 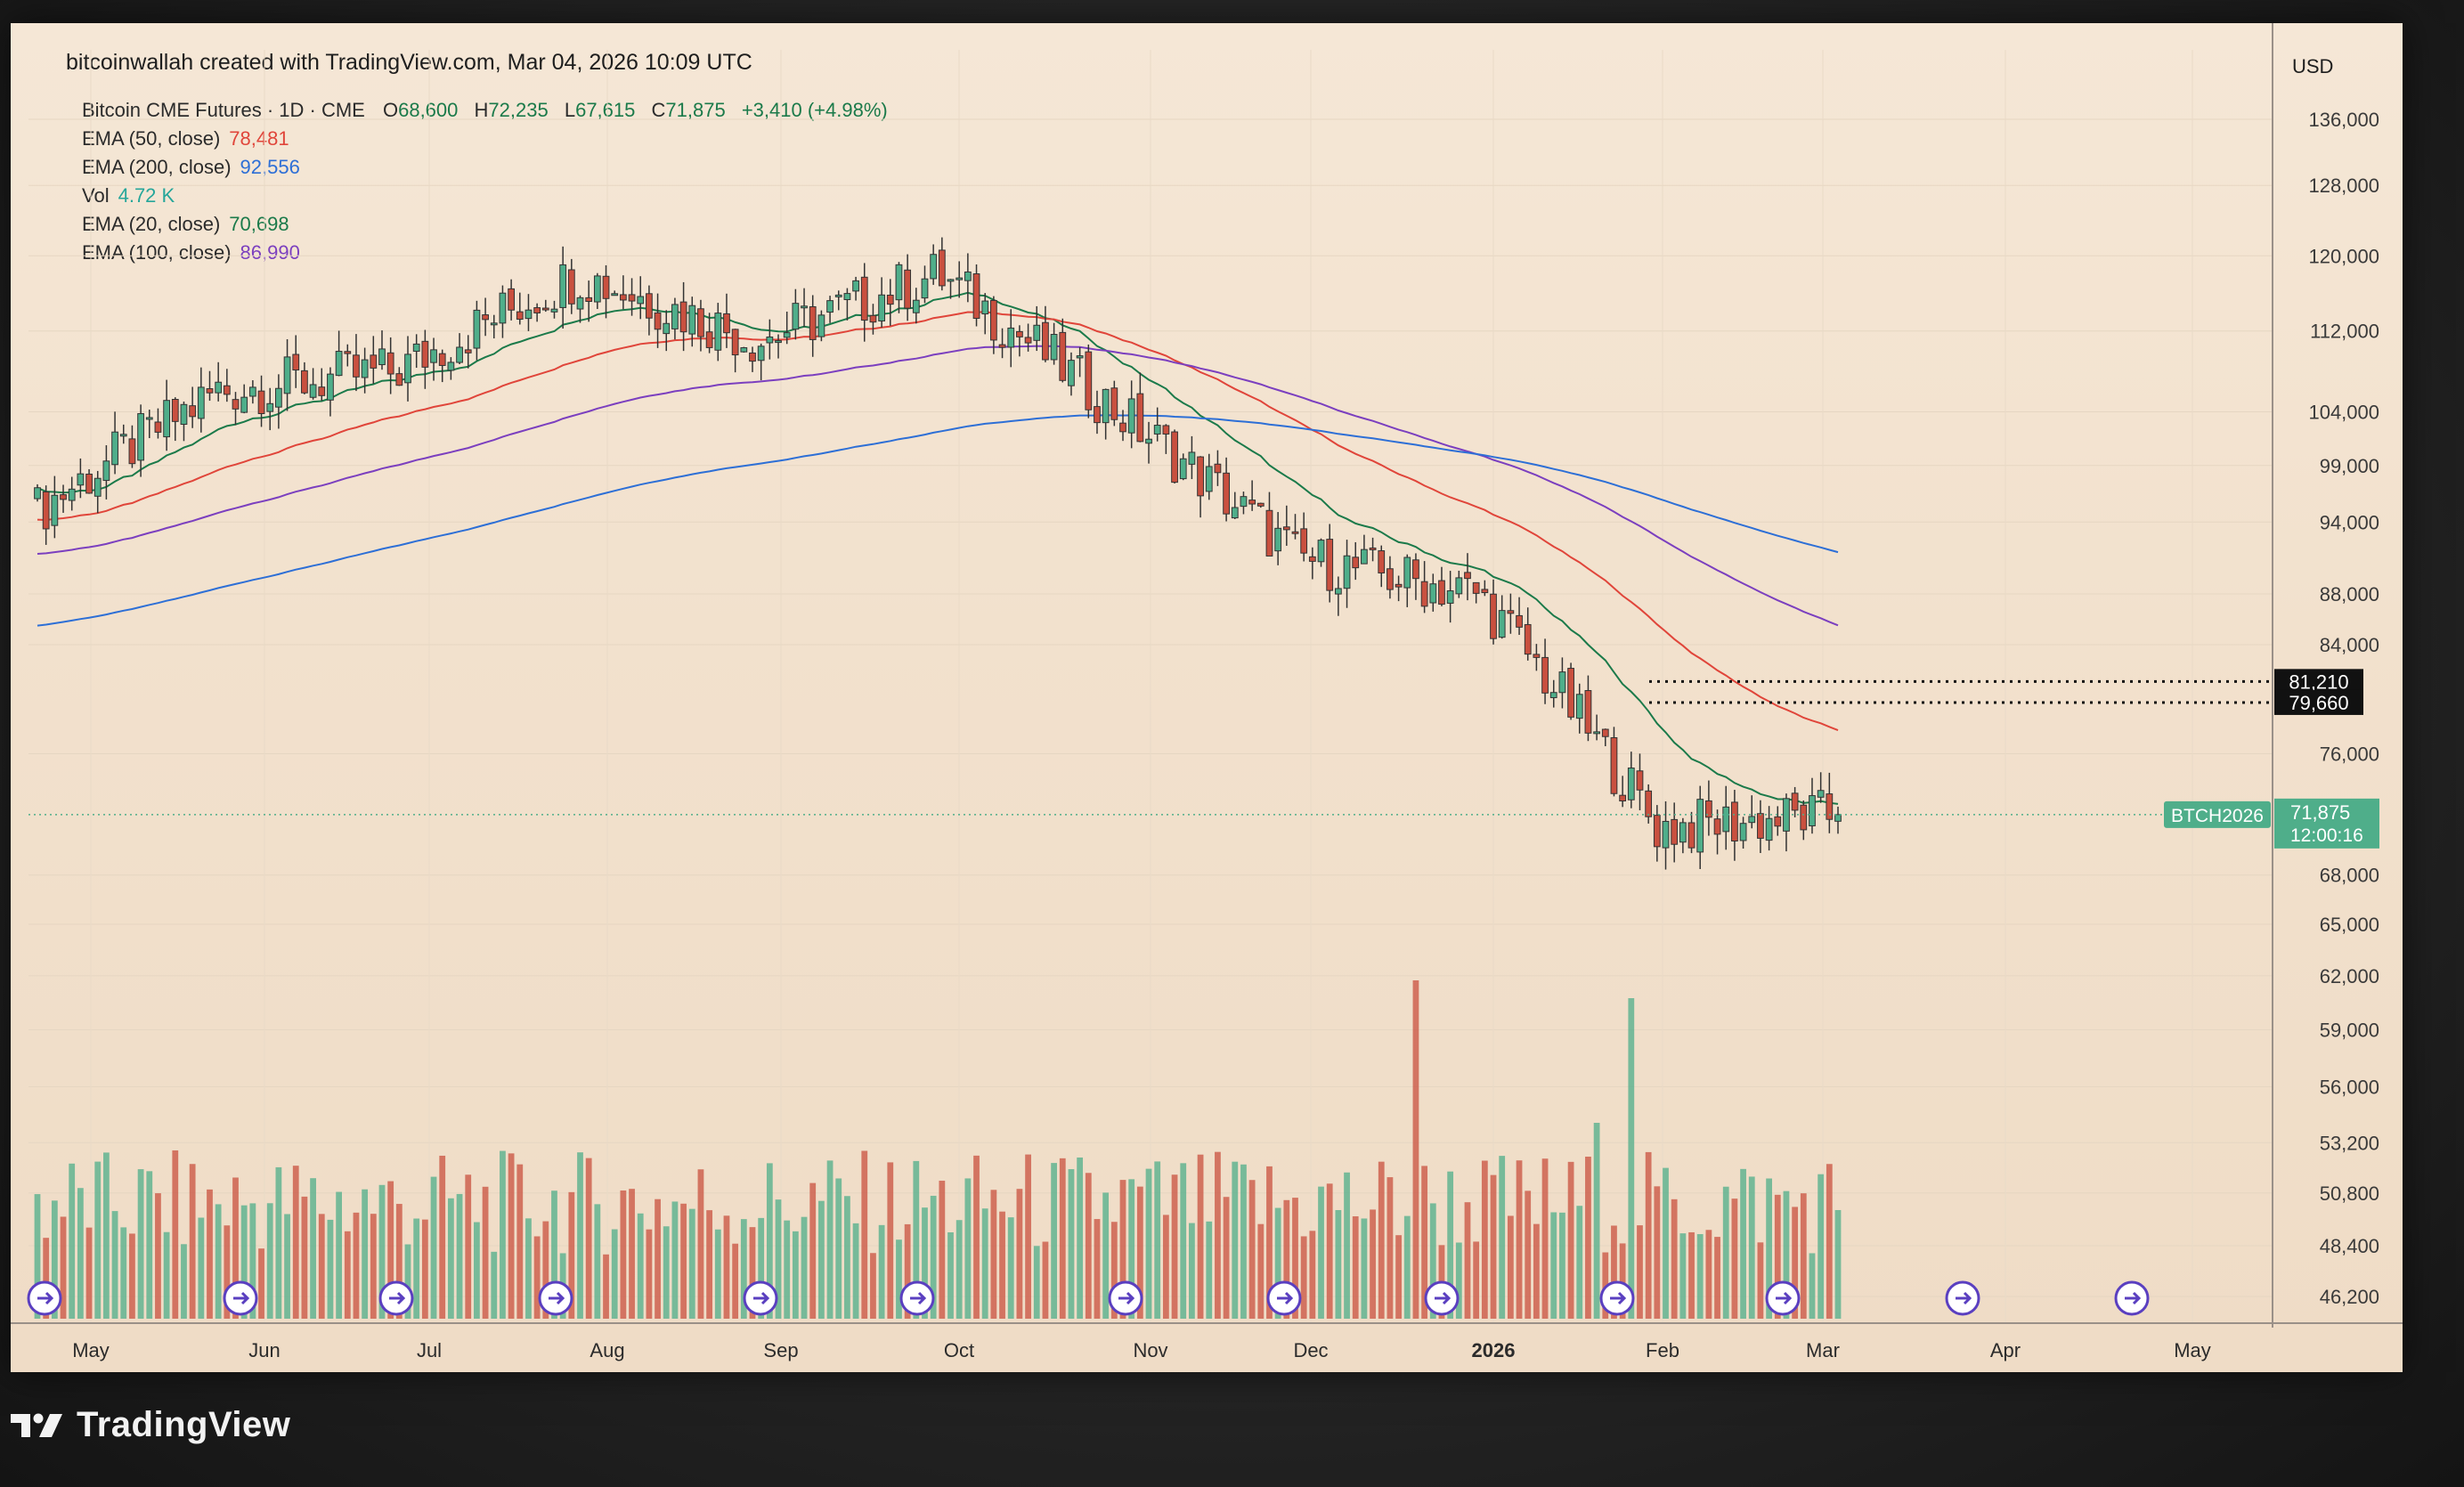 What do you see at coordinates (780, 1350) in the screenshot?
I see `time-tick-label: Sep` at bounding box center [780, 1350].